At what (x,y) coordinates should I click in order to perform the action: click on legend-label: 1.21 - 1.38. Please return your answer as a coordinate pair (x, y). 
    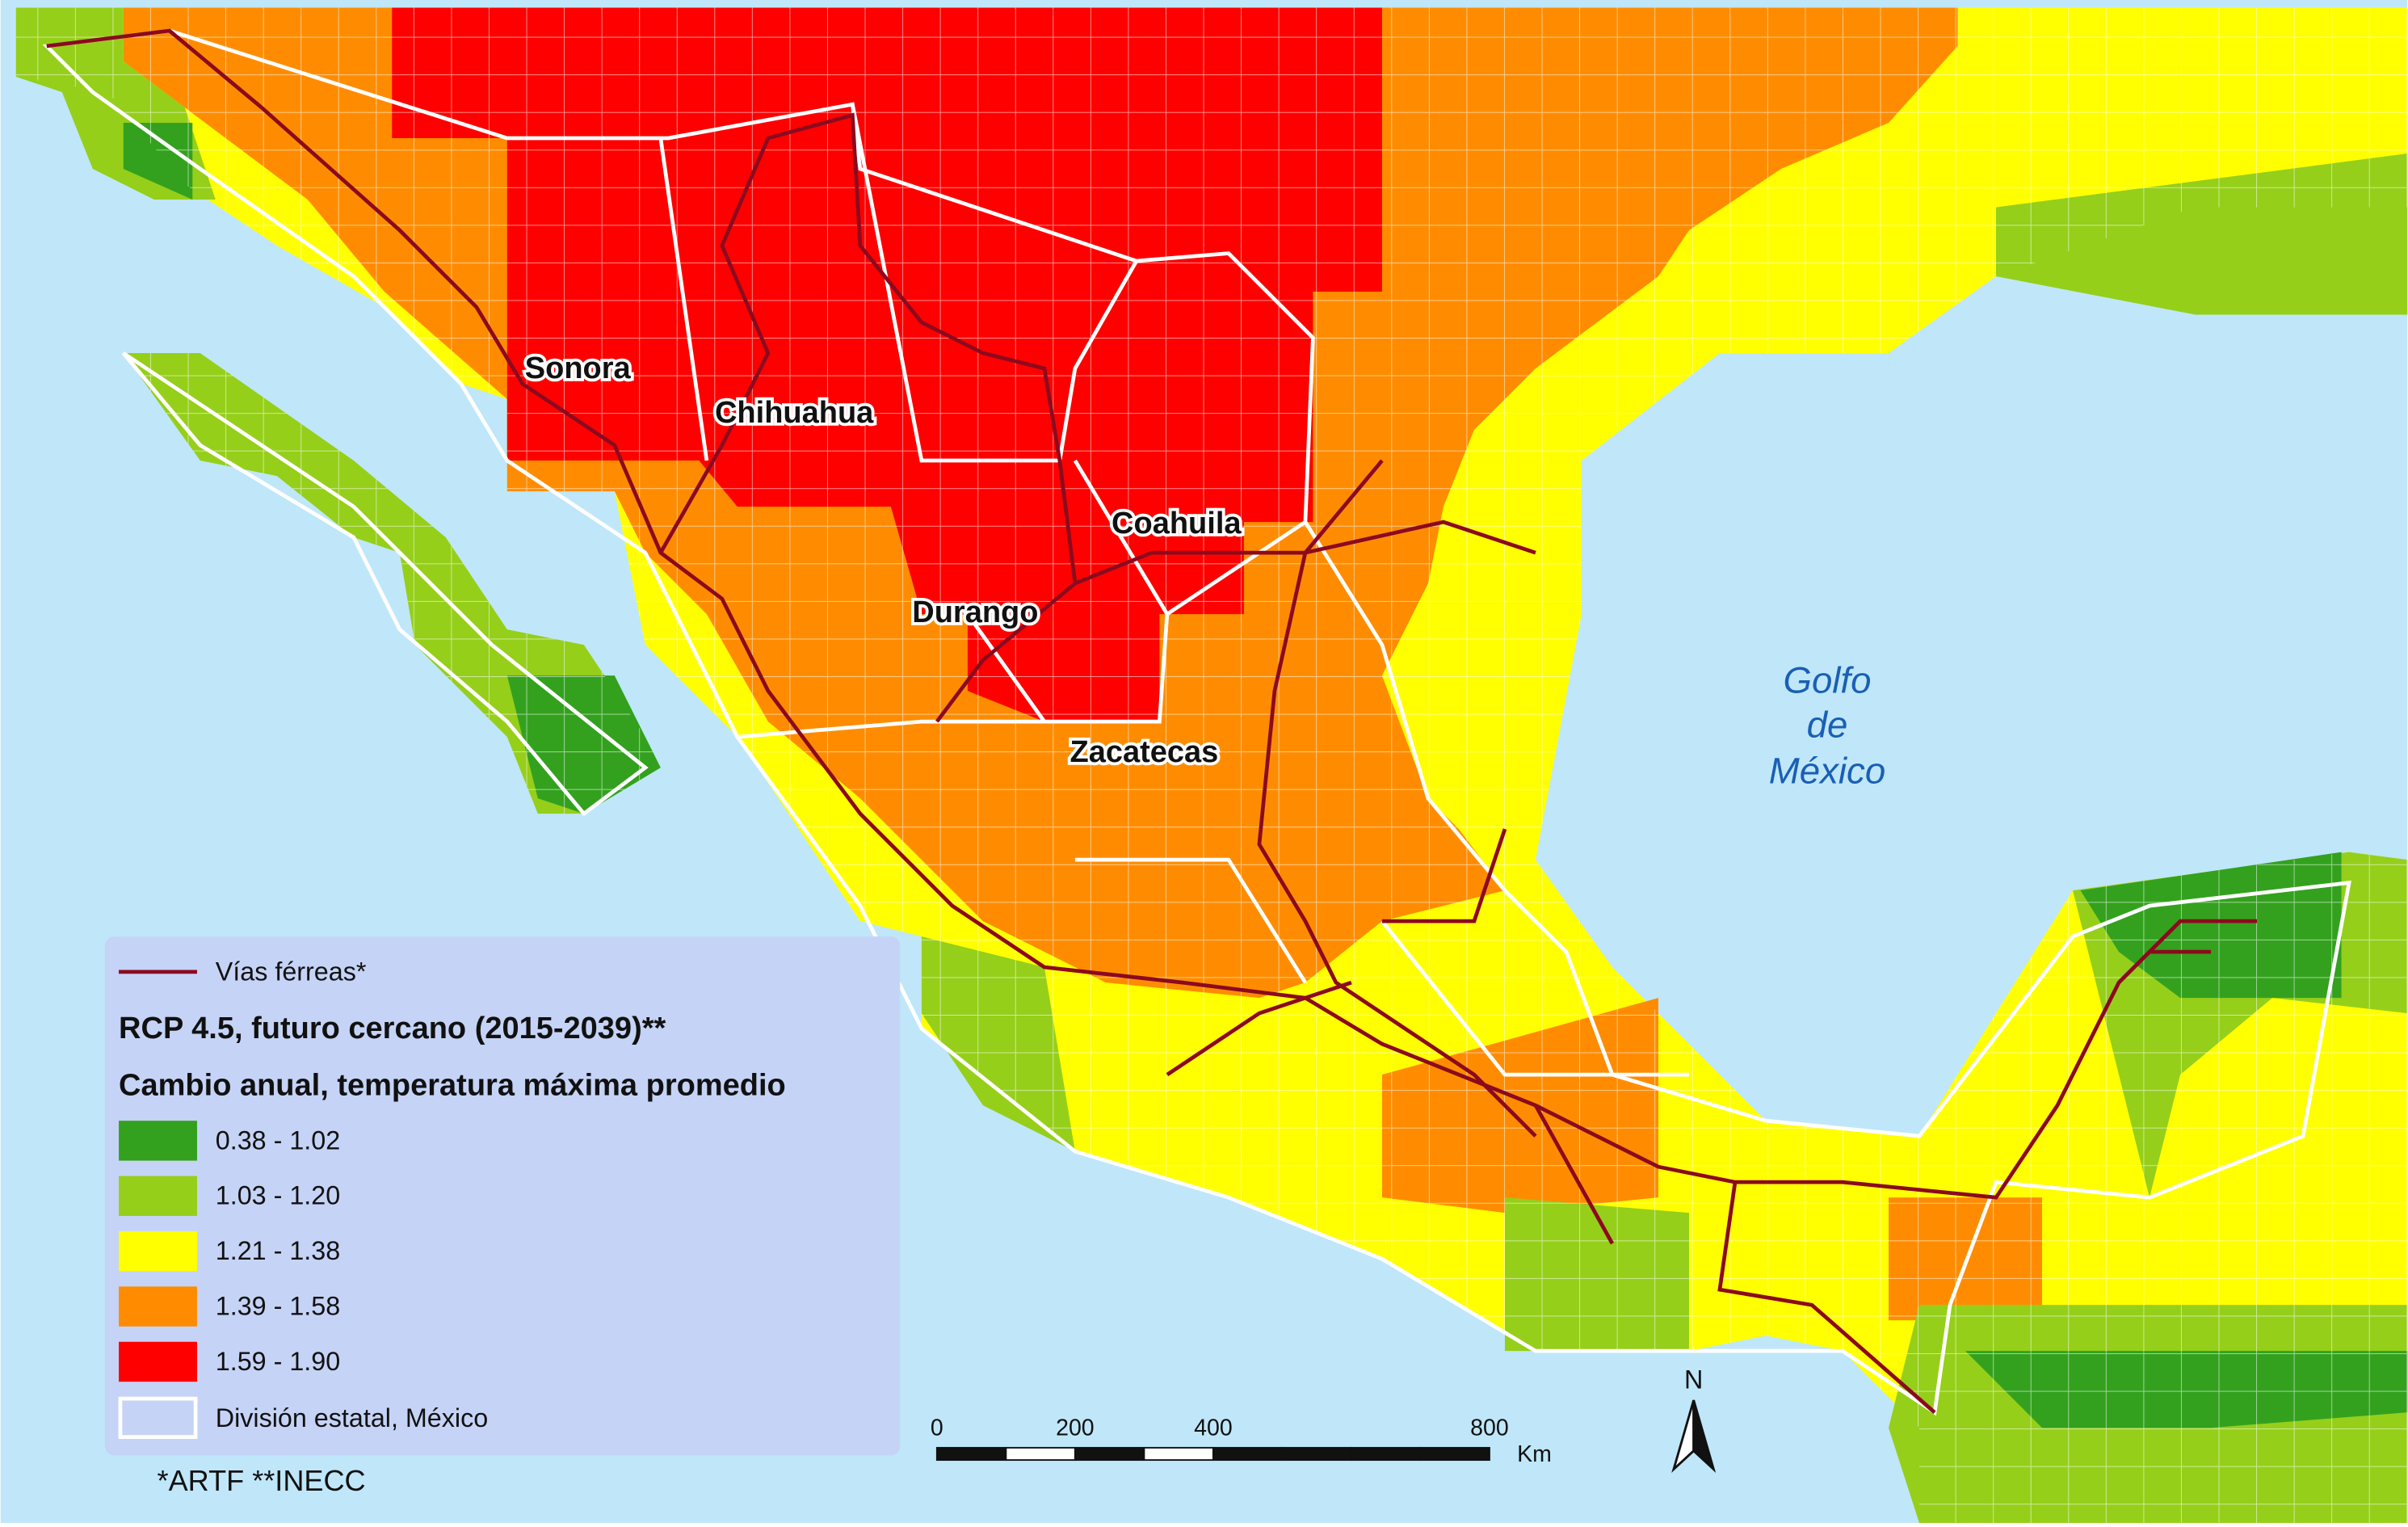
    Looking at the image, I should click on (278, 1250).